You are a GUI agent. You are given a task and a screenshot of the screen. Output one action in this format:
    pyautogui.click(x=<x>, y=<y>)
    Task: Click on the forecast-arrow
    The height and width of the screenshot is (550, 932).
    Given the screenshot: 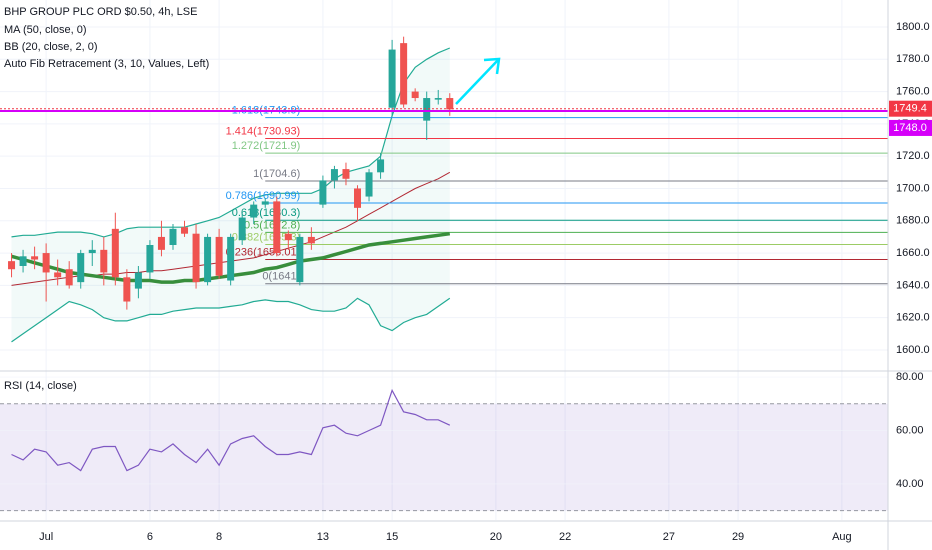 What is the action you would take?
    pyautogui.click(x=478, y=81)
    